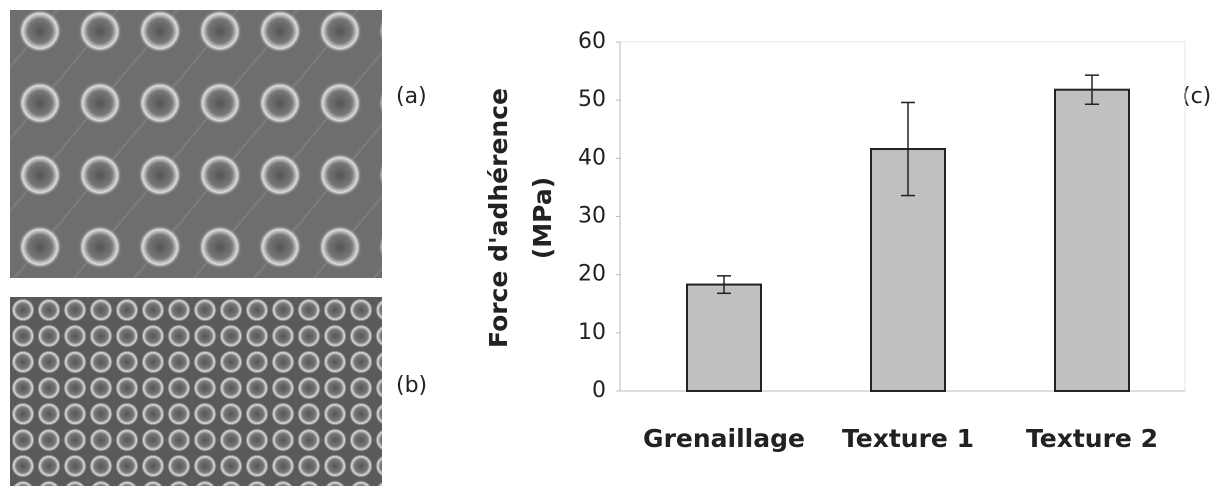 This screenshot has height=486, width=1222. I want to click on x-tick-label: Texture 2, so click(1092, 438).